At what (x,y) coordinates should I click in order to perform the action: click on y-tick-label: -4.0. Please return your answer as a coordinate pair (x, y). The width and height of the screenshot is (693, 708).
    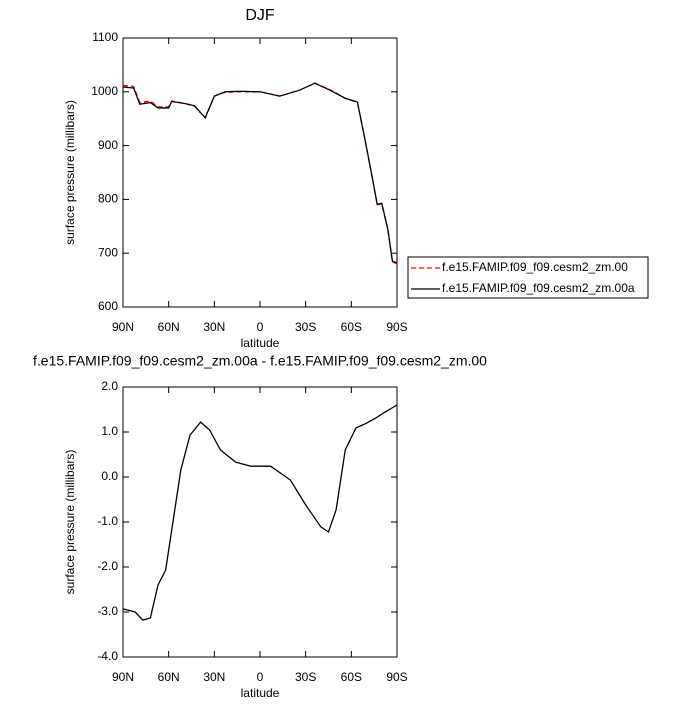
    Looking at the image, I should click on (107, 656).